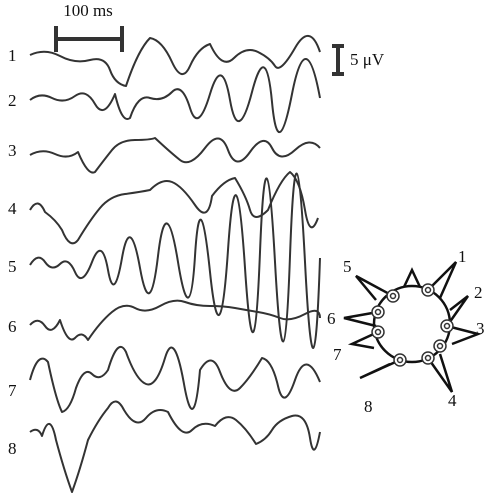 The width and height of the screenshot is (485, 500). Describe the element at coordinates (12, 448) in the screenshot. I see `trace-label: 8` at that location.